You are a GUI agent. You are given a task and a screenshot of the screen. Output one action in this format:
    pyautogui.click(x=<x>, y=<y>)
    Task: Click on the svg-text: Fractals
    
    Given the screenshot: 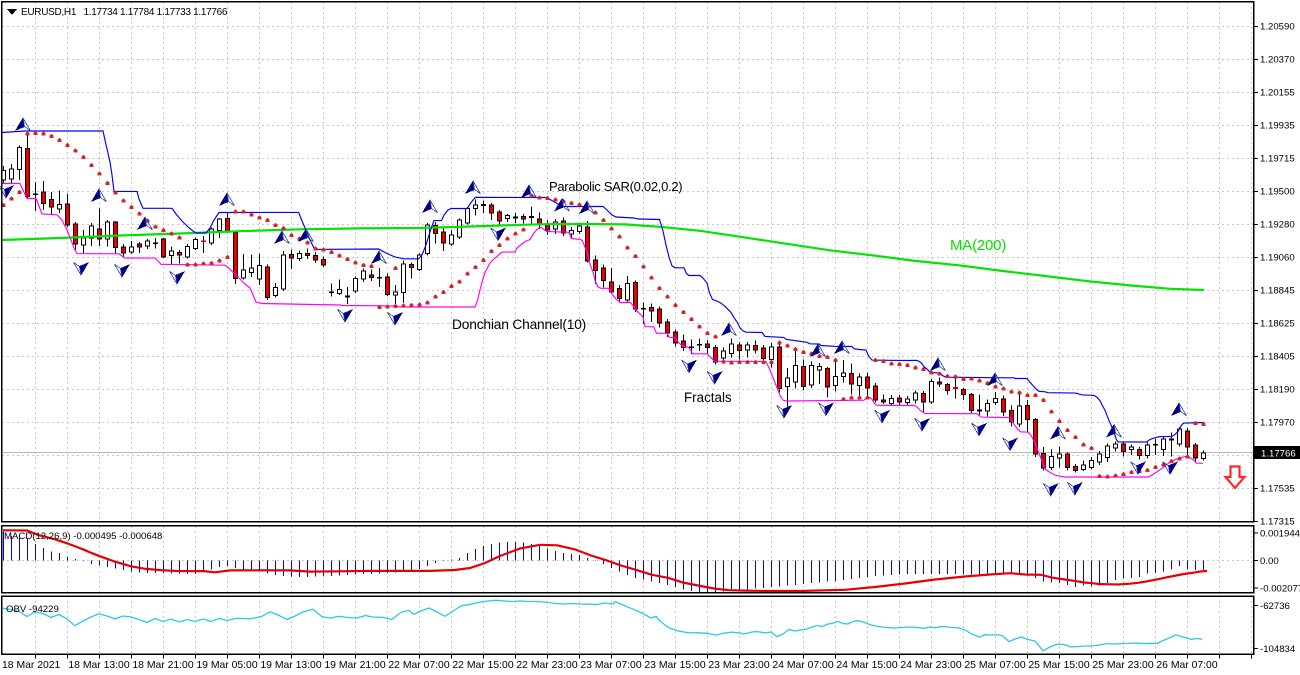 What is the action you would take?
    pyautogui.click(x=708, y=397)
    